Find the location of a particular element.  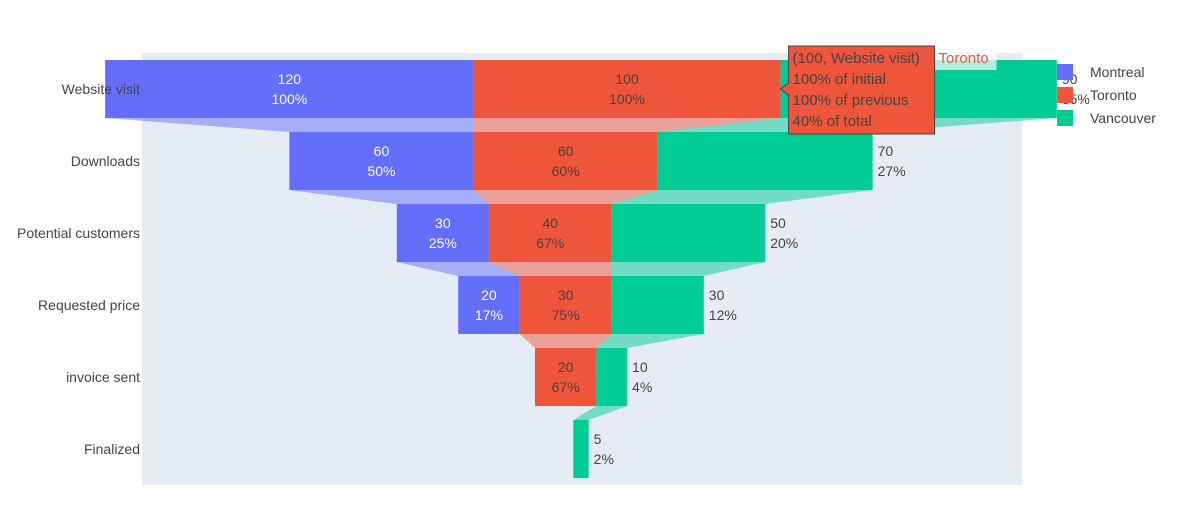

hover-line-0: (100, Website visit) is located at coordinates (856, 58).